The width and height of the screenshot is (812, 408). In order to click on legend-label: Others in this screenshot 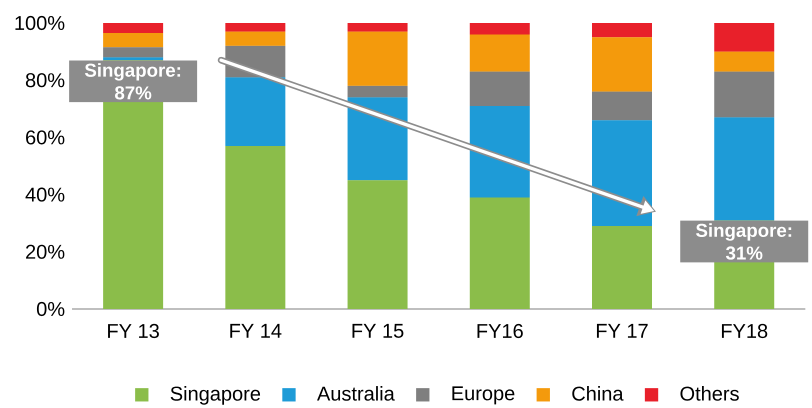, I will do `click(709, 393)`.